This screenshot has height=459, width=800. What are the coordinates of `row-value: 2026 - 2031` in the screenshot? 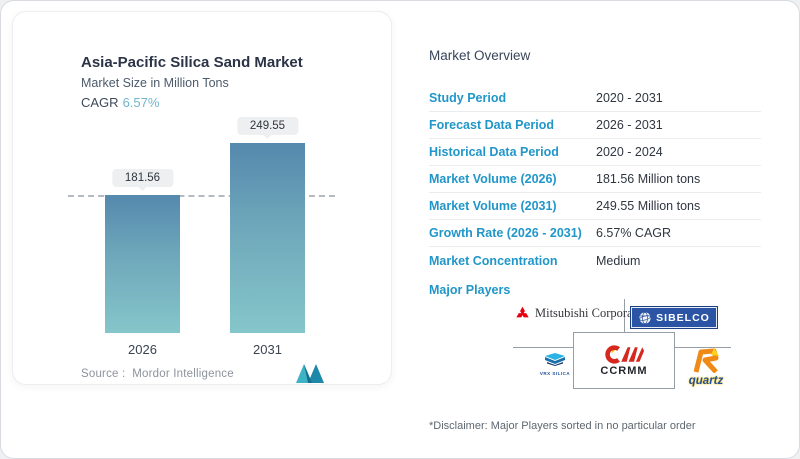 It's located at (629, 125).